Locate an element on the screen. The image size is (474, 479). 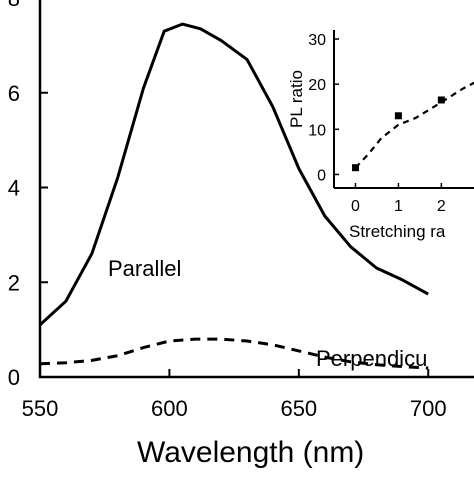
inset-y-tick-label: 20 is located at coordinates (317, 85).